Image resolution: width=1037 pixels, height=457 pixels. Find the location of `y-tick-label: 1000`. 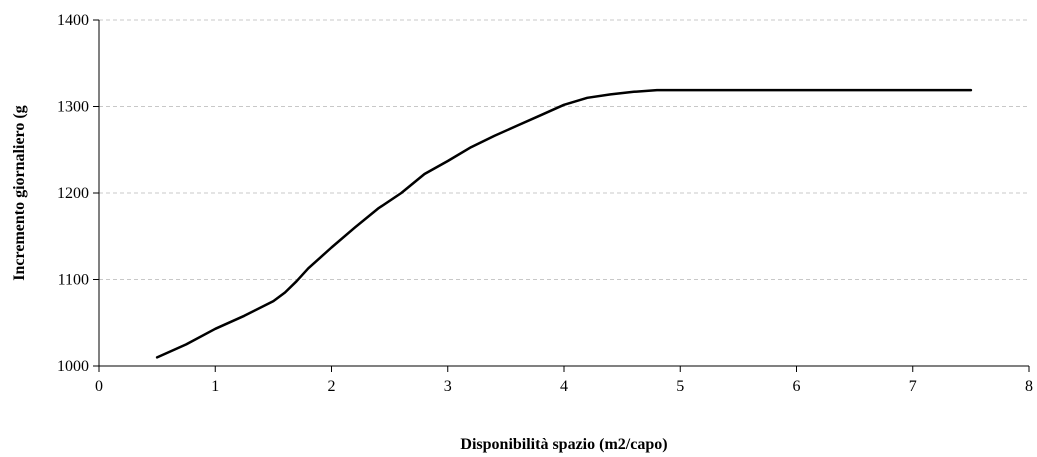

y-tick-label: 1000 is located at coordinates (73, 366).